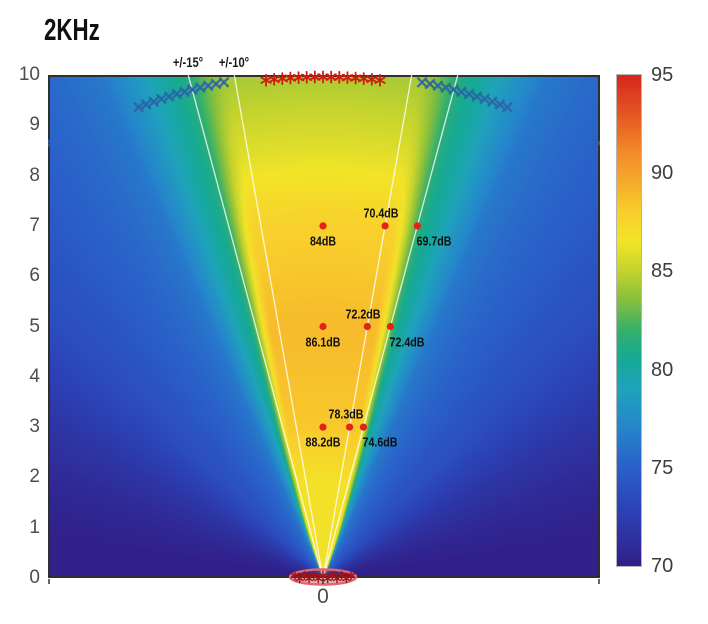 The image size is (708, 624). What do you see at coordinates (323, 596) in the screenshot?
I see `x-axis-tick-label: 0` at bounding box center [323, 596].